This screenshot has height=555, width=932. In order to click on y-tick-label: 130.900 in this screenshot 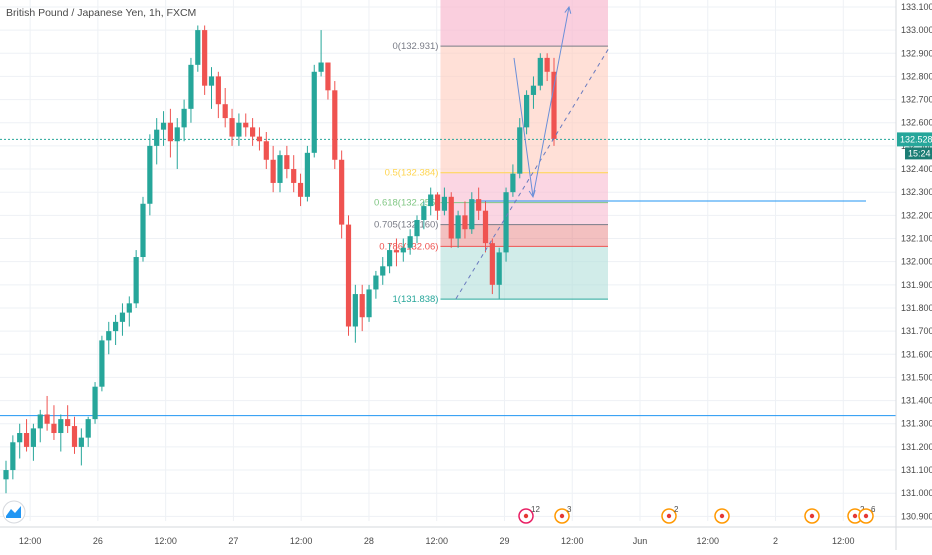, I will do `click(916, 516)`.